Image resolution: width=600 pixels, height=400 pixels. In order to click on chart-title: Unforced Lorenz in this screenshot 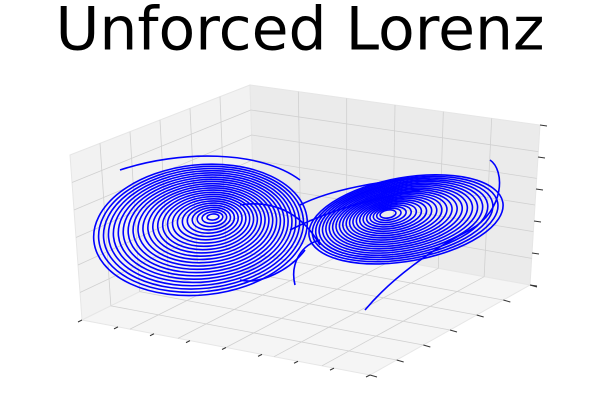, I will do `click(299, 32)`.